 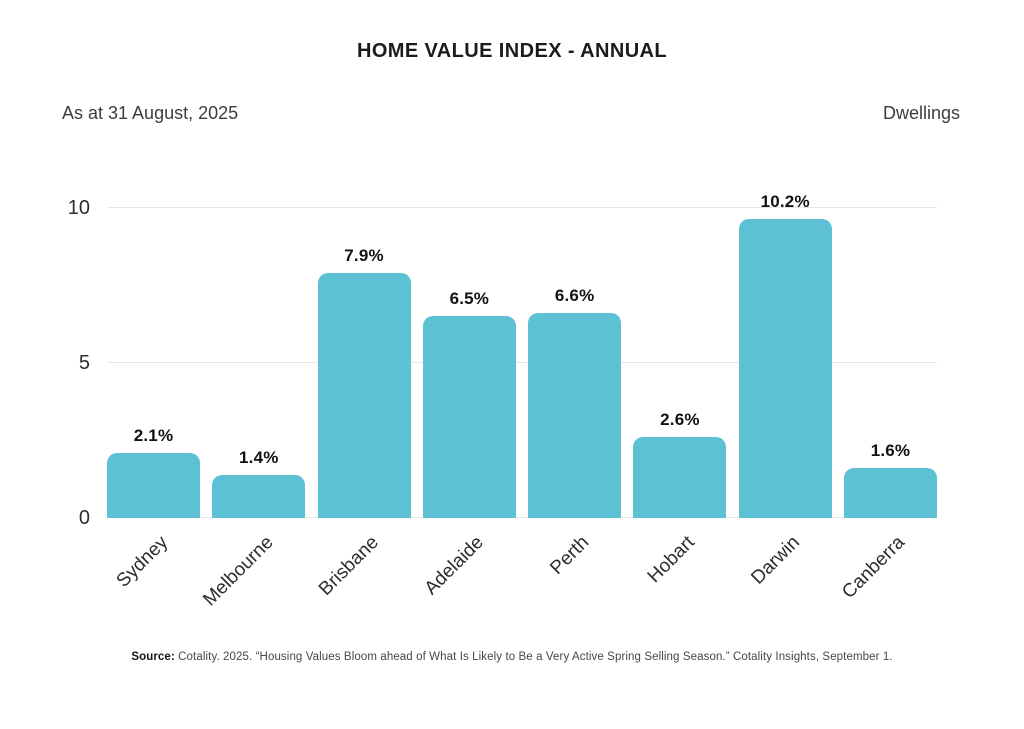 I want to click on x-tick-text-brisbane: Brisbane, so click(x=349, y=566).